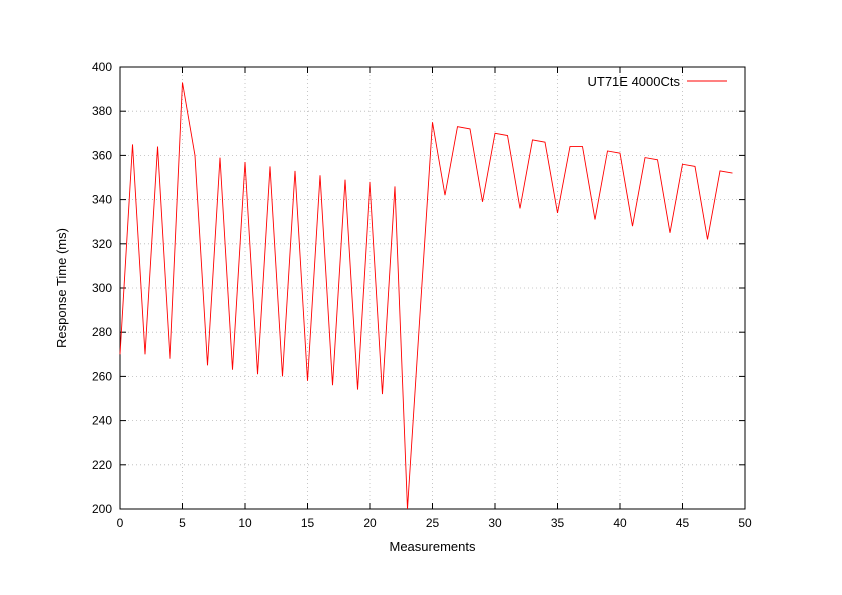 Image resolution: width=842 pixels, height=595 pixels. What do you see at coordinates (102, 67) in the screenshot?
I see `y-tick-label: 400` at bounding box center [102, 67].